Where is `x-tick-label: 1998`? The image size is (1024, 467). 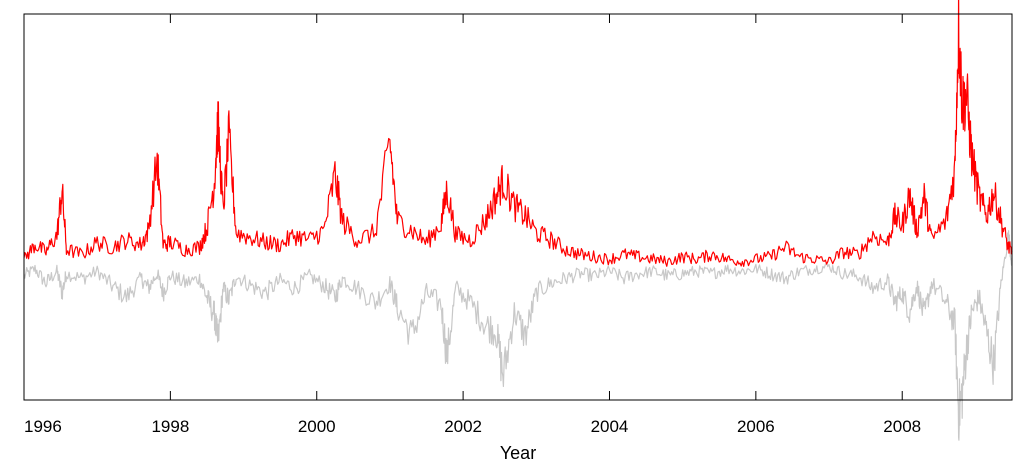 x-tick-label: 1998 is located at coordinates (170, 426).